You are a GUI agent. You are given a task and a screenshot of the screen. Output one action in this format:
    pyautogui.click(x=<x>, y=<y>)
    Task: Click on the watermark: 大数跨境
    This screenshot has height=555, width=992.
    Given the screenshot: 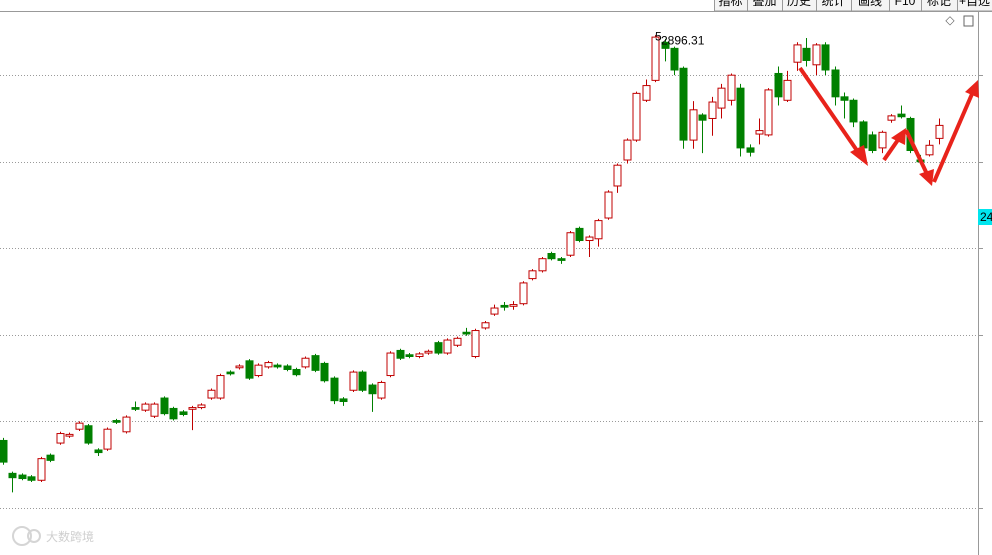 What is the action you would take?
    pyautogui.click(x=70, y=536)
    